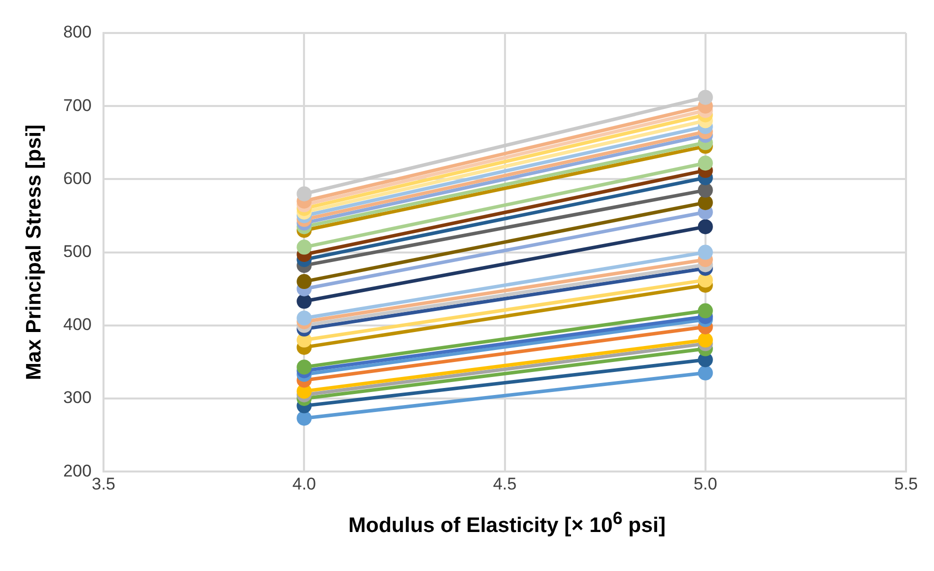  What do you see at coordinates (77, 398) in the screenshot?
I see `y-tick-label: 300` at bounding box center [77, 398].